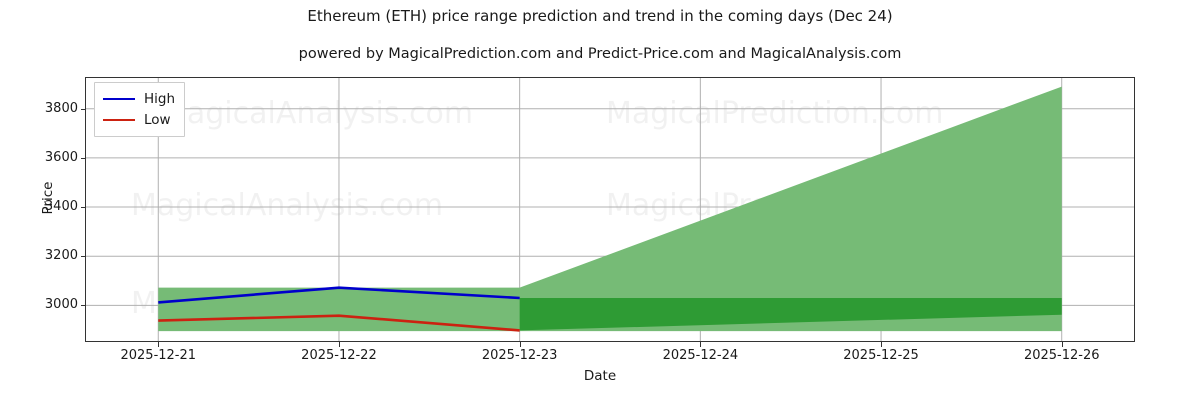  Describe the element at coordinates (519, 355) in the screenshot. I see `x-axis-tick-label: 2025-12-23` at that location.